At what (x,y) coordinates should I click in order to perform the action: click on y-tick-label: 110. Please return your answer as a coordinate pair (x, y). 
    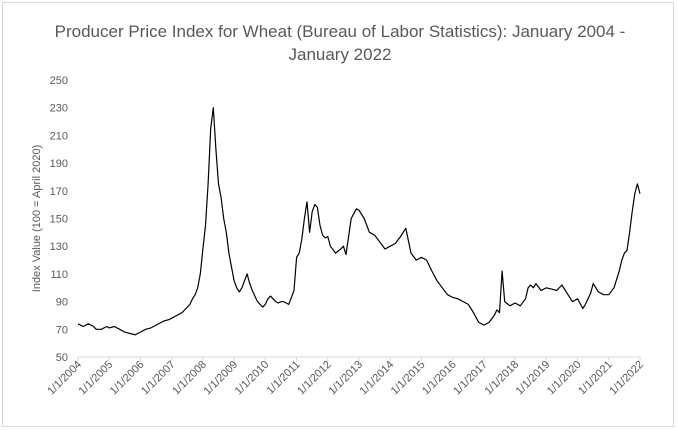
    Looking at the image, I should click on (59, 275).